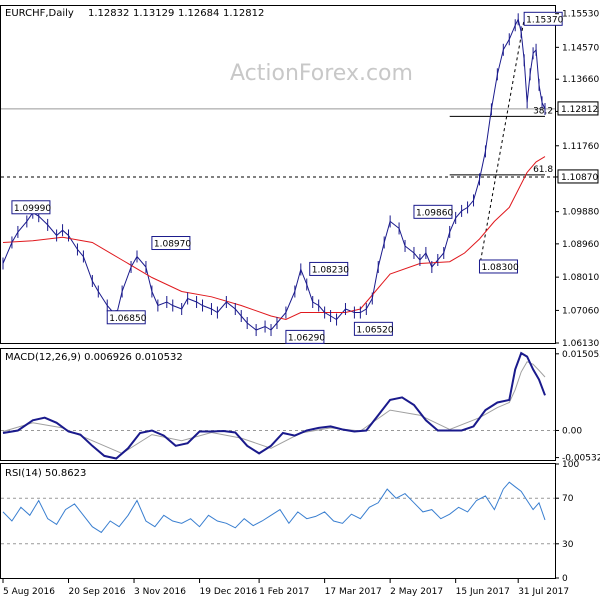 This screenshot has height=600, width=600. I want to click on x-tick-label: 19 Dec 2016, so click(229, 592).